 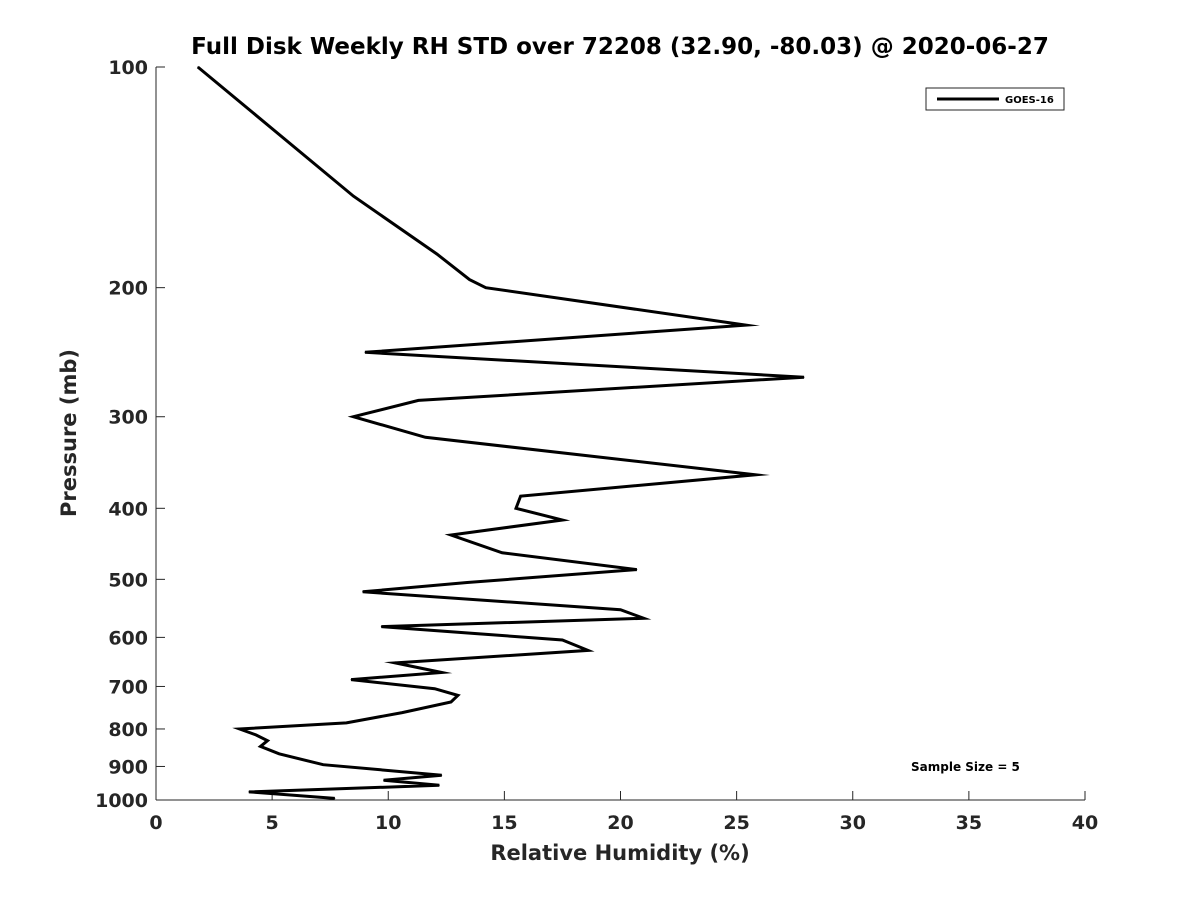 I want to click on x-tick-label: 5, so click(x=272, y=823).